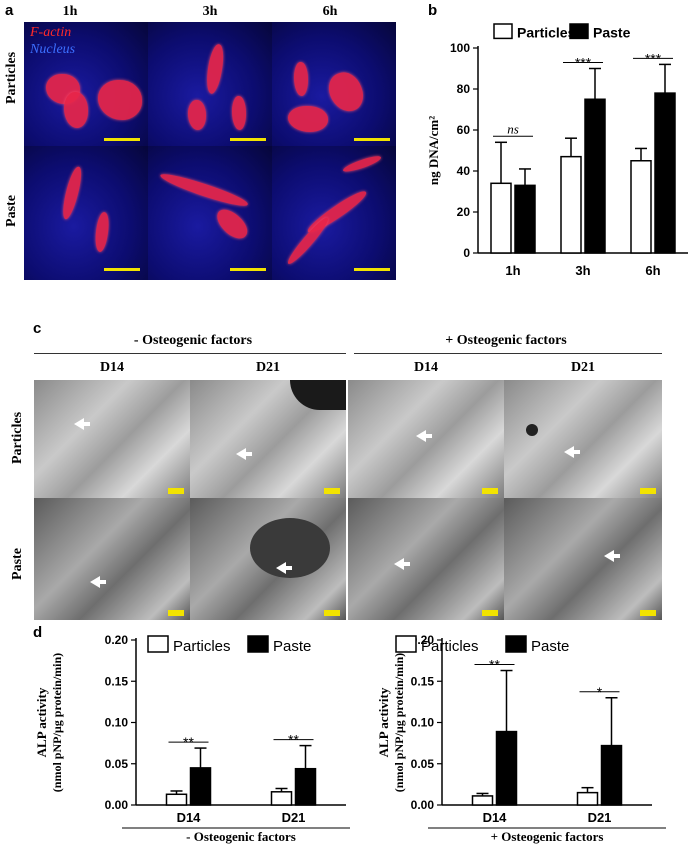  Describe the element at coordinates (334, 213) in the screenshot. I see `fluorescence-image-paste-6h` at that location.